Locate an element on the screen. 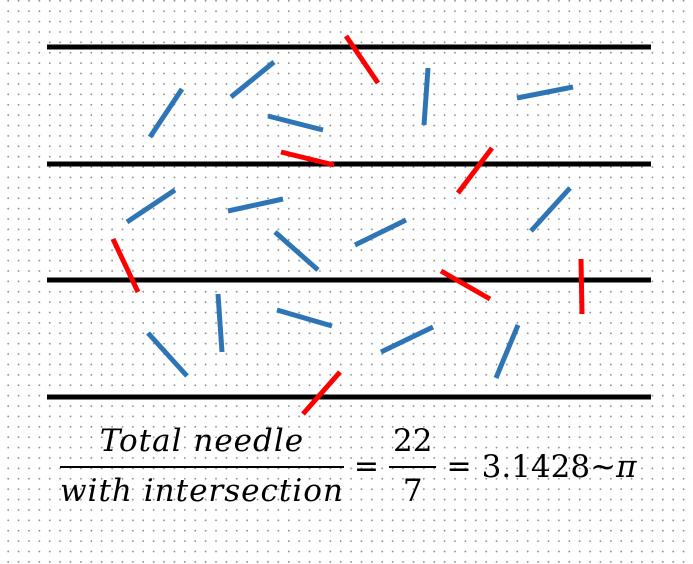  intersection-count: 7 is located at coordinates (412, 490).